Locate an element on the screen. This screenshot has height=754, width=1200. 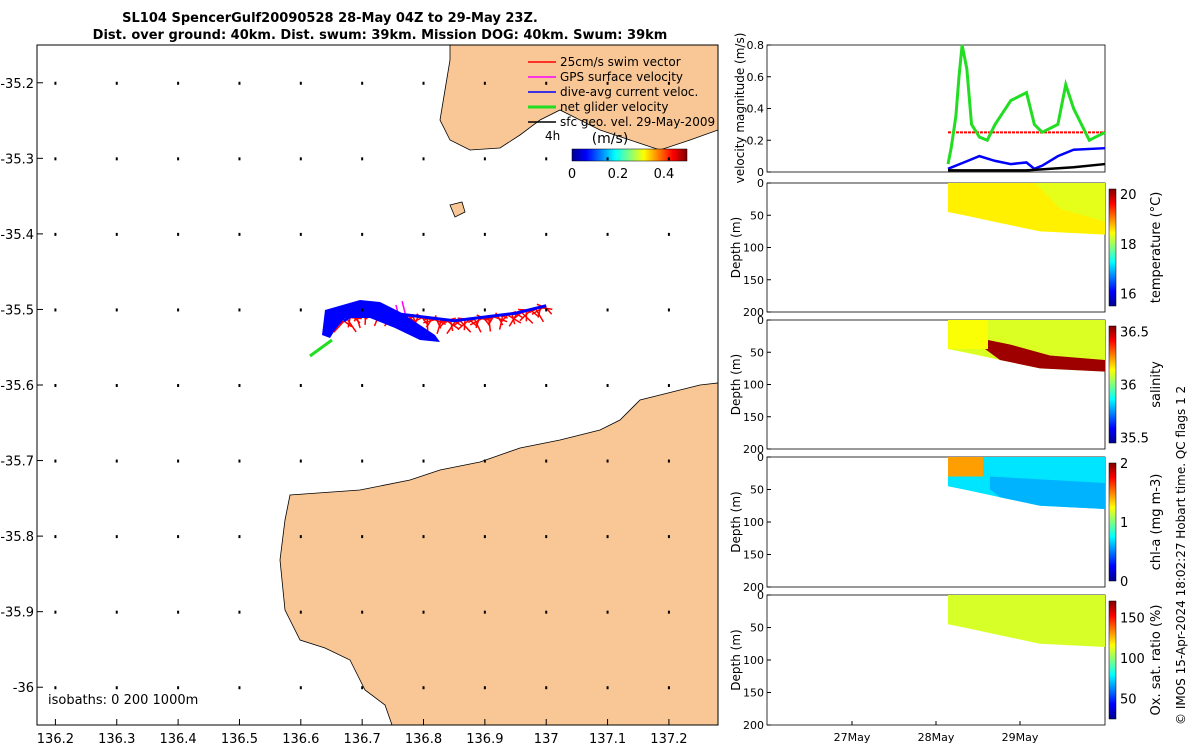
legend-label: GPS surface velocity is located at coordinates (621, 77).